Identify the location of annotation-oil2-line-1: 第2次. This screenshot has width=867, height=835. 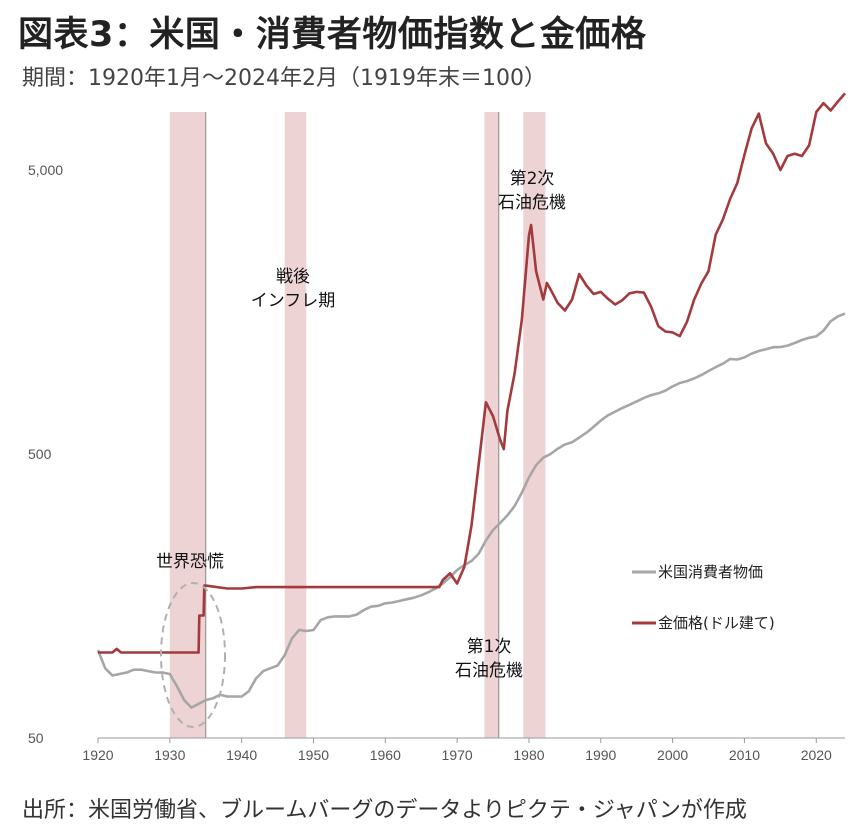
(532, 179).